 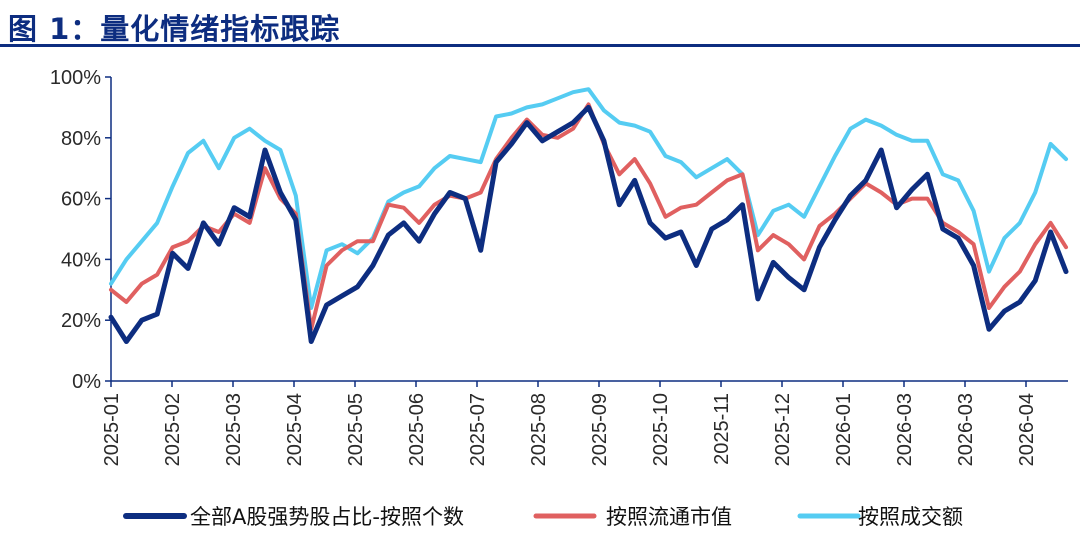 I want to click on legend-label-3: 按照成交额, so click(x=910, y=517).